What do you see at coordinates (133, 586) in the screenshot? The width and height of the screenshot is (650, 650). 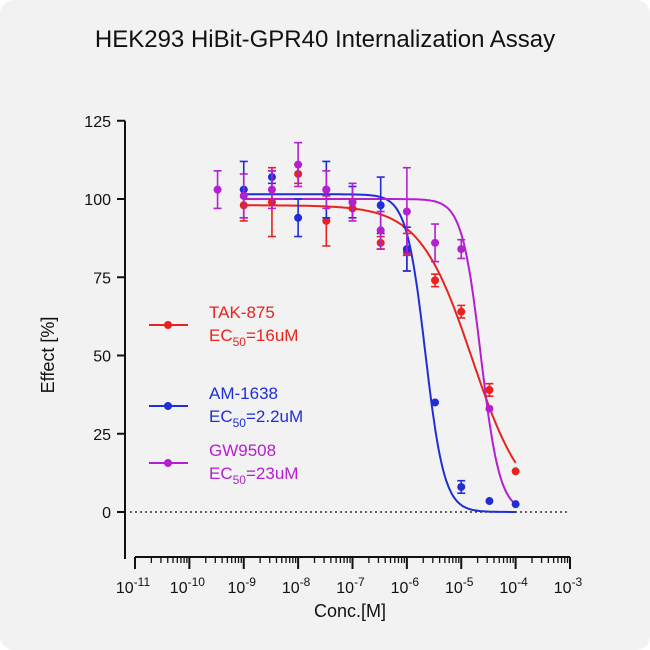 I see `x-tick-label: 10⁻¹¹` at bounding box center [133, 586].